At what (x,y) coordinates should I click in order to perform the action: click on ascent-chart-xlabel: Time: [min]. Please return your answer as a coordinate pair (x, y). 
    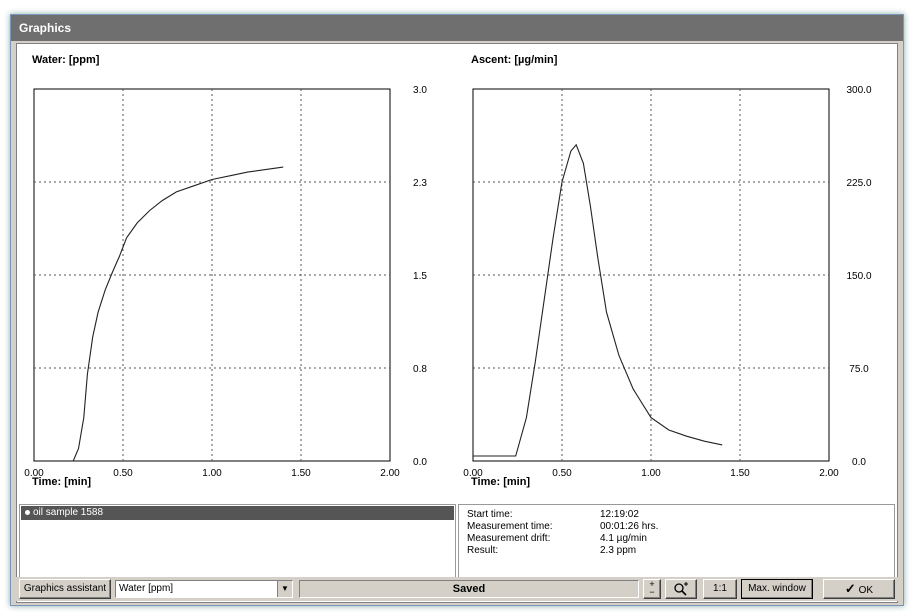
    Looking at the image, I should click on (501, 482).